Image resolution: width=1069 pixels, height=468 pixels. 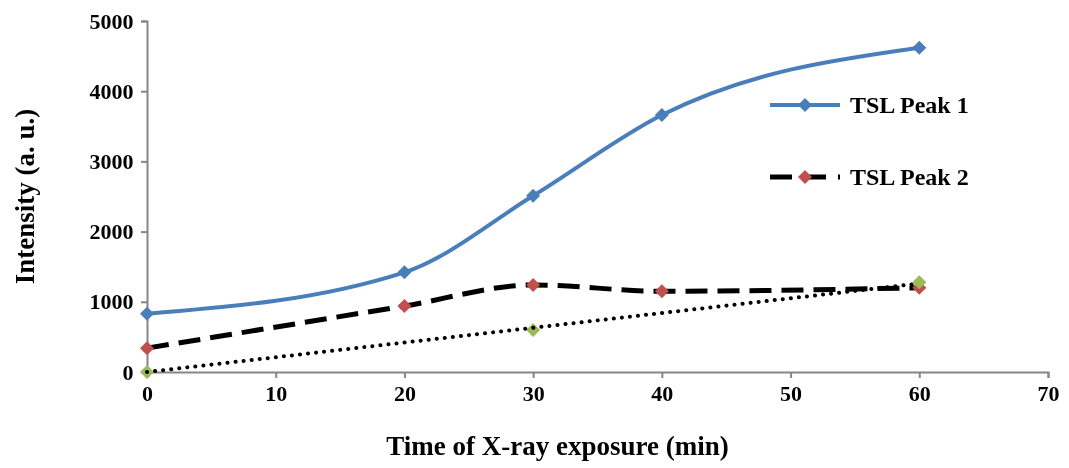 I want to click on y-tick-label: 2000, so click(x=111, y=232).